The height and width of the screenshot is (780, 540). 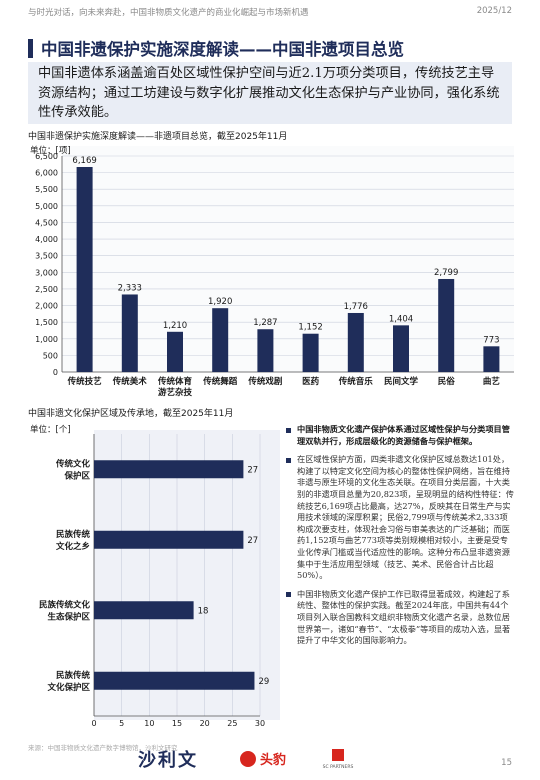 I want to click on category-label: 传统美术, so click(x=130, y=381).